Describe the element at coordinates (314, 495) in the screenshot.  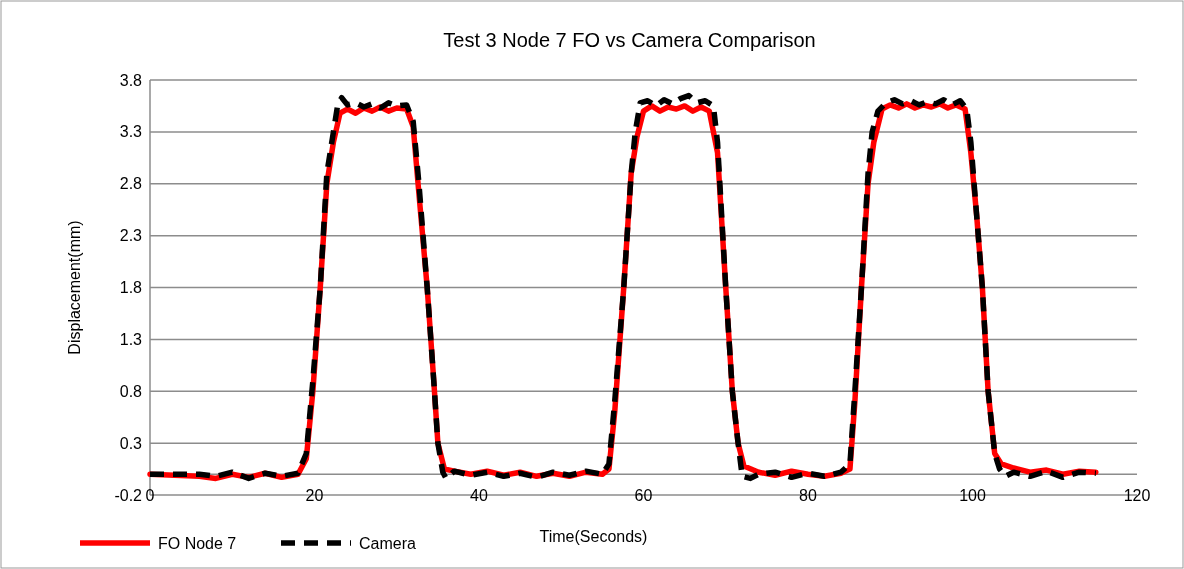
I see `x-tick-label: 20` at that location.